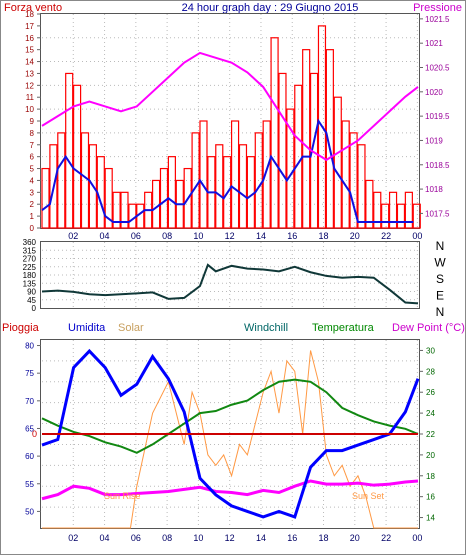 The width and height of the screenshot is (466, 555). Describe the element at coordinates (73, 538) in the screenshot. I see `time-tick-label: 02` at that location.